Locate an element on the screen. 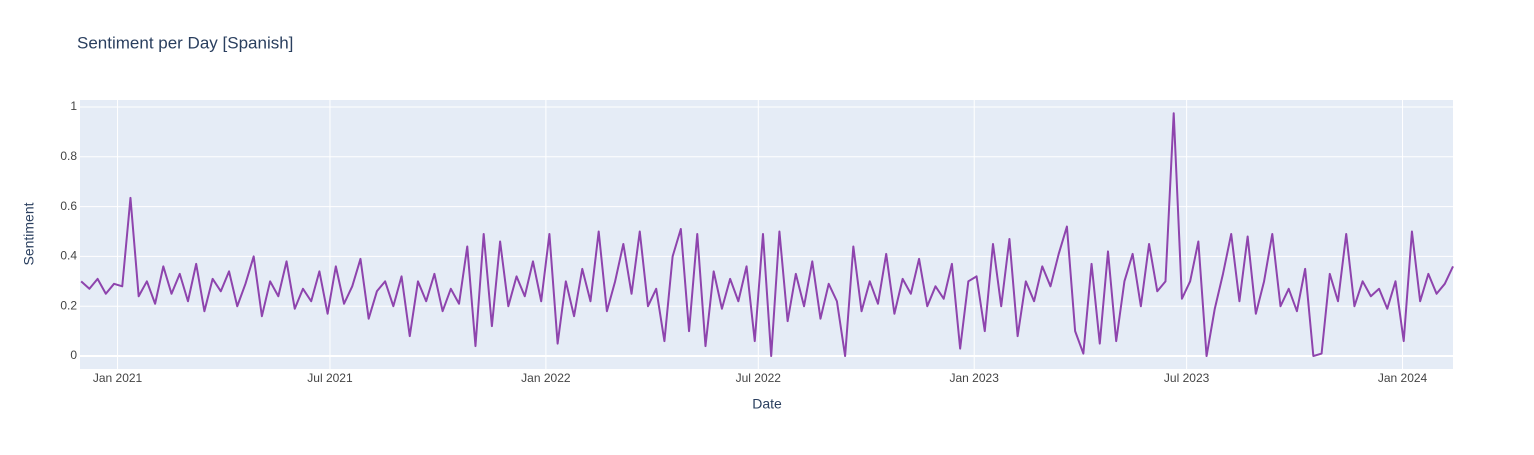  y-tick-label: 0.2 is located at coordinates (68, 305).